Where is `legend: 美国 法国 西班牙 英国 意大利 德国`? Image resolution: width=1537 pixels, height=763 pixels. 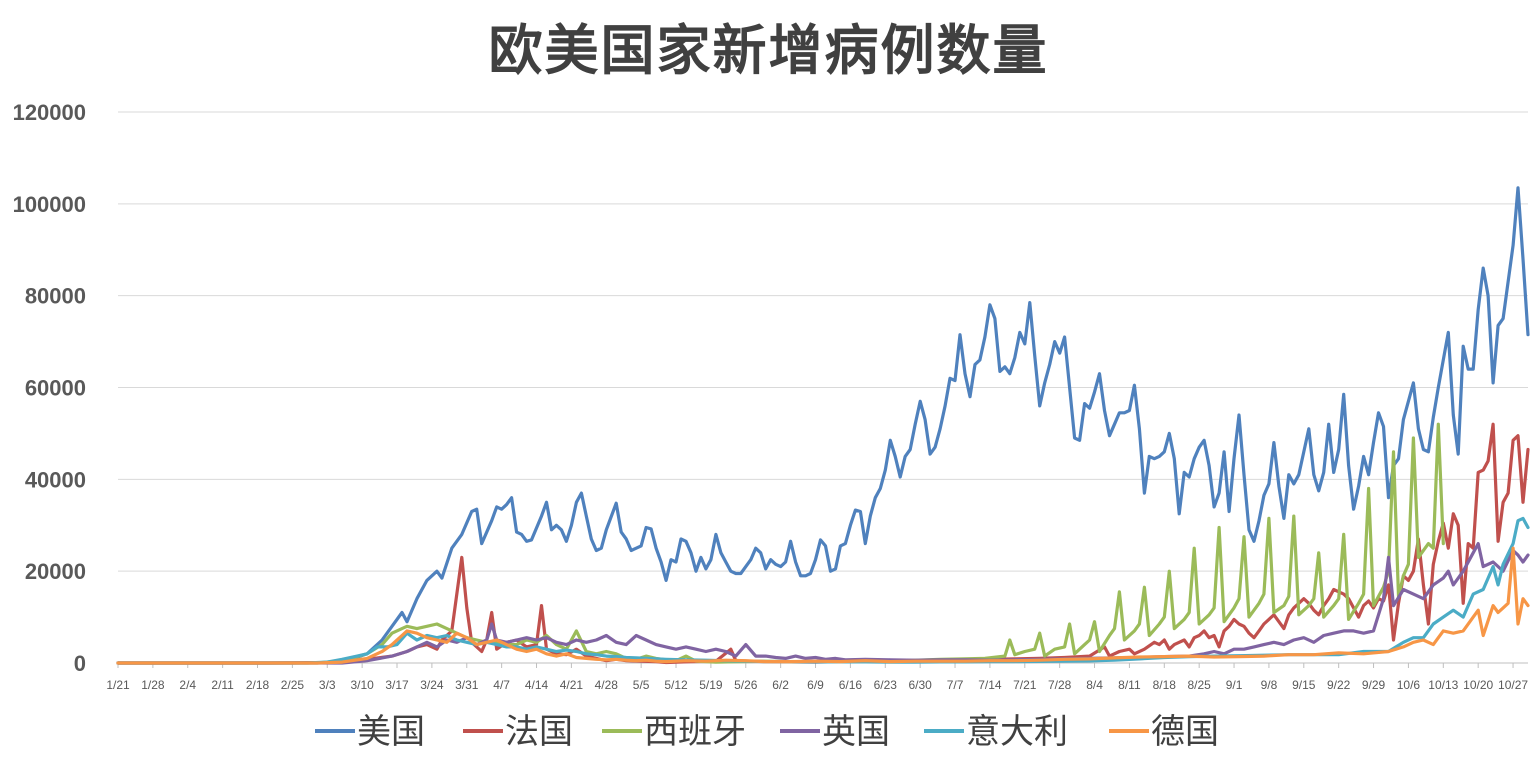
legend: 美国 法国 西班牙 英国 意大利 德国 is located at coordinates (767, 732).